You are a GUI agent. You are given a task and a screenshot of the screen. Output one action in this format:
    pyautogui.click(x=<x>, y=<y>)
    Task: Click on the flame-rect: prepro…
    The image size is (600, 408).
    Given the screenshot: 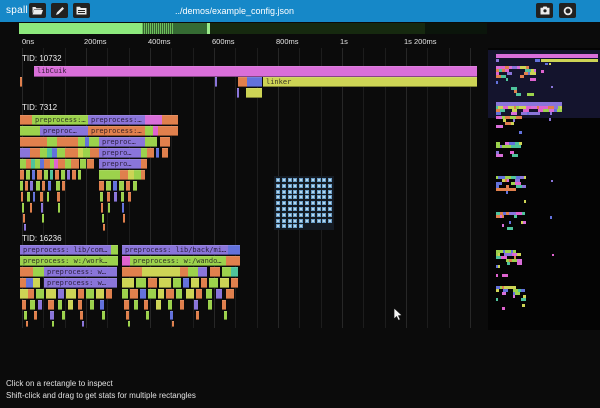 What is the action you would take?
    pyautogui.click(x=120, y=164)
    